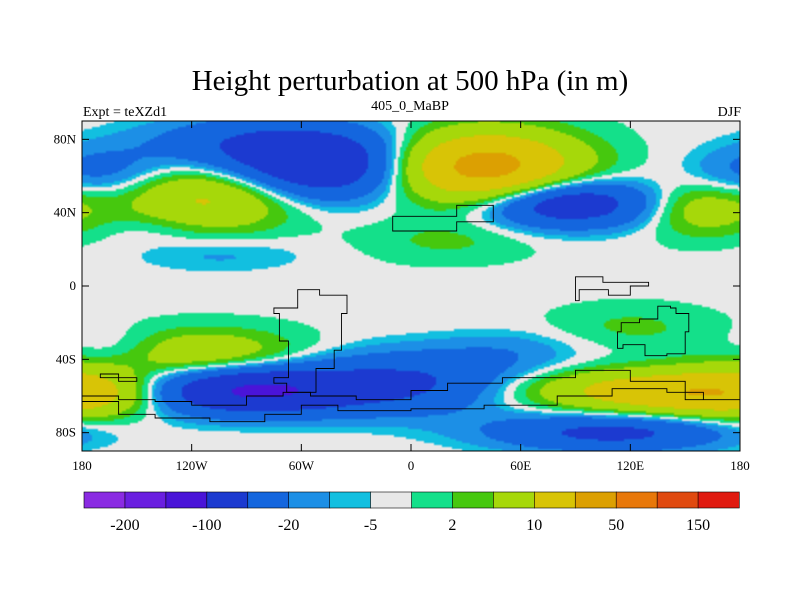  Describe the element at coordinates (411, 465) in the screenshot. I see `x-tick-label: 0` at that location.